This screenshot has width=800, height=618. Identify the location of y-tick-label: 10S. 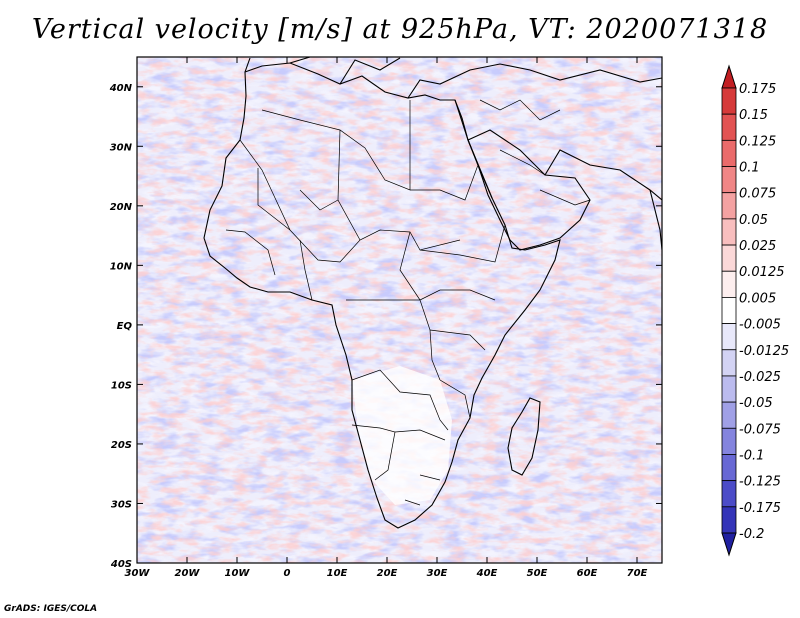
(121, 385).